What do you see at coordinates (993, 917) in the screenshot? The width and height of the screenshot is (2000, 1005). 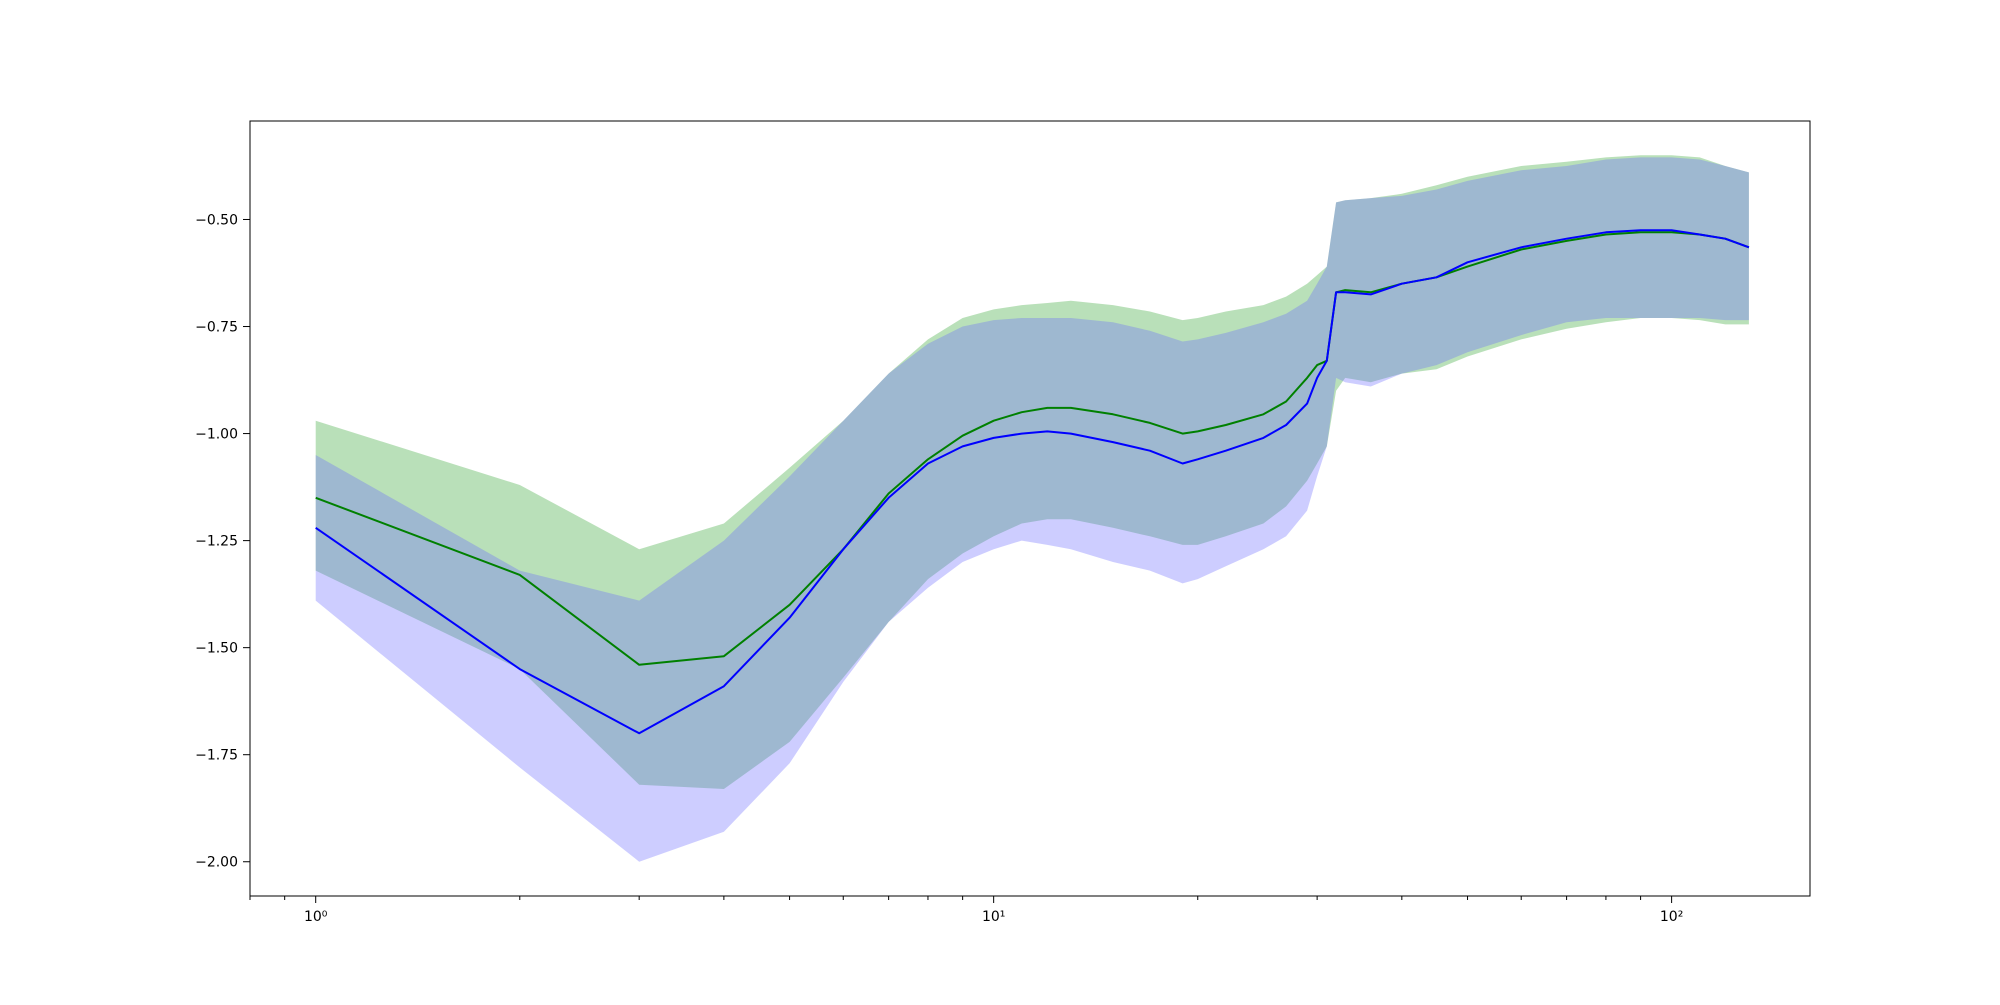 I see `x-tick-label: 10¹` at bounding box center [993, 917].